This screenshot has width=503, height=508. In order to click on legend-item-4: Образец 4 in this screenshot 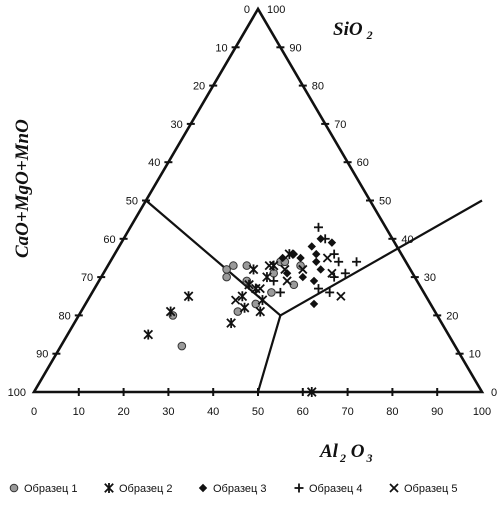, I will do `click(329, 489)`.